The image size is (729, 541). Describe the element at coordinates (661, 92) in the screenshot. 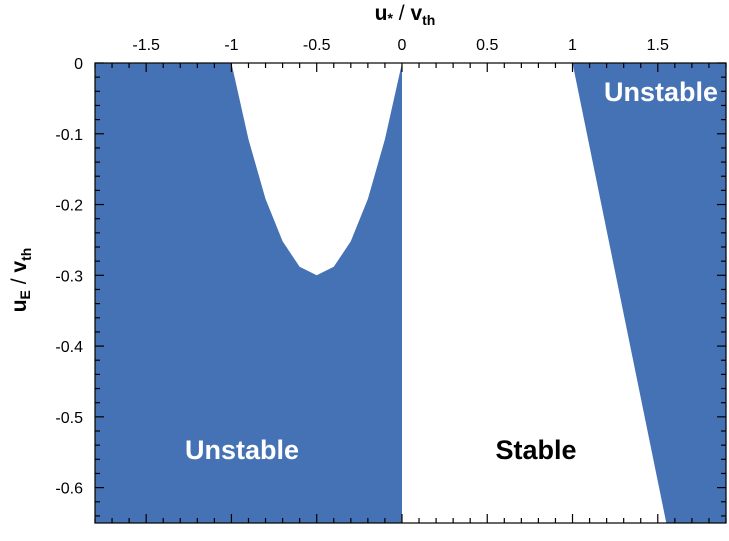

I see `region-label-2: Unstable` at that location.